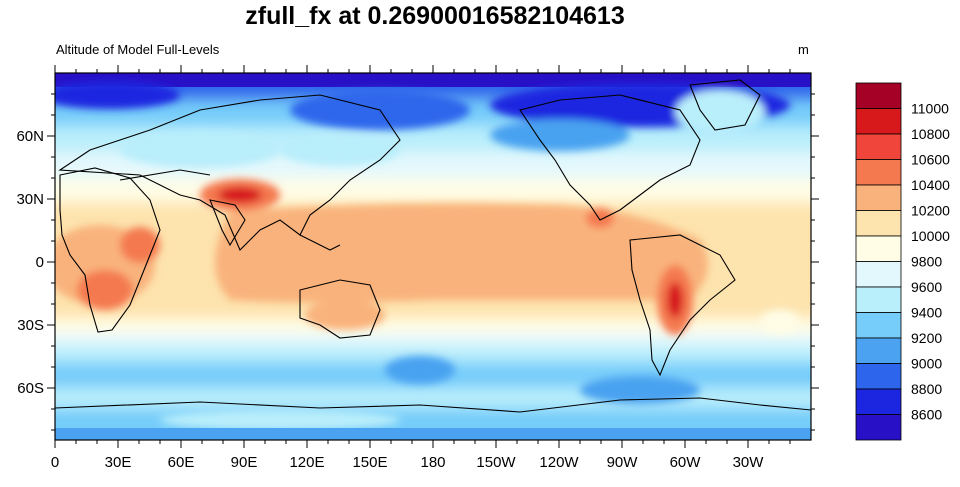 Image resolution: width=960 pixels, height=487 pixels. What do you see at coordinates (930, 109) in the screenshot?
I see `colorbar-level-label: 11000` at bounding box center [930, 109].